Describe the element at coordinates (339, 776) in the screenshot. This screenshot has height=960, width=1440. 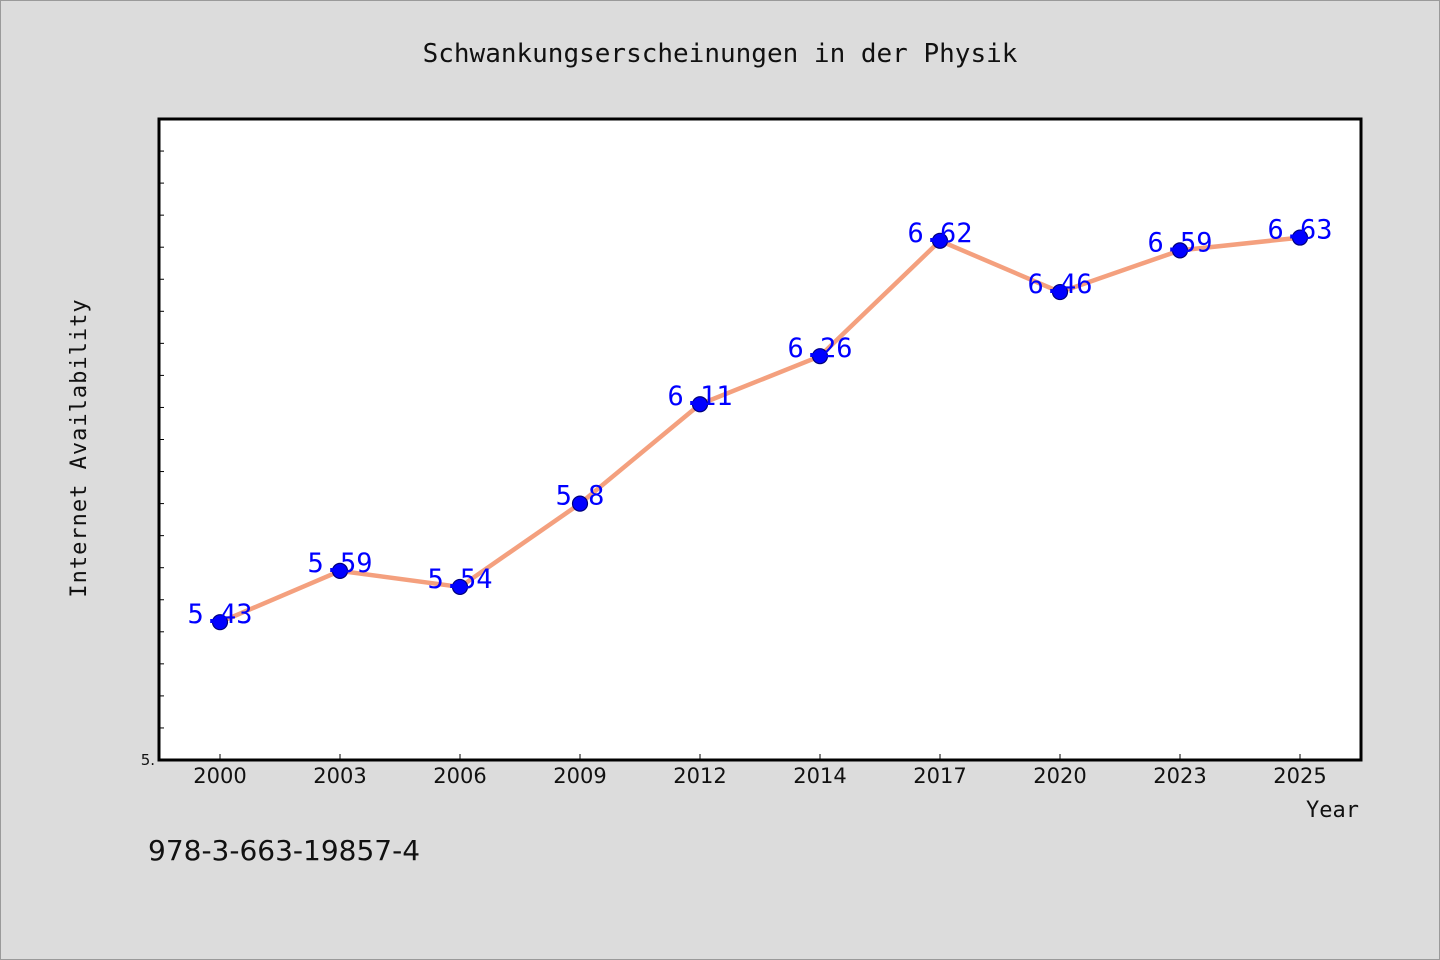
I see `x-tick-label: 2003` at that location.